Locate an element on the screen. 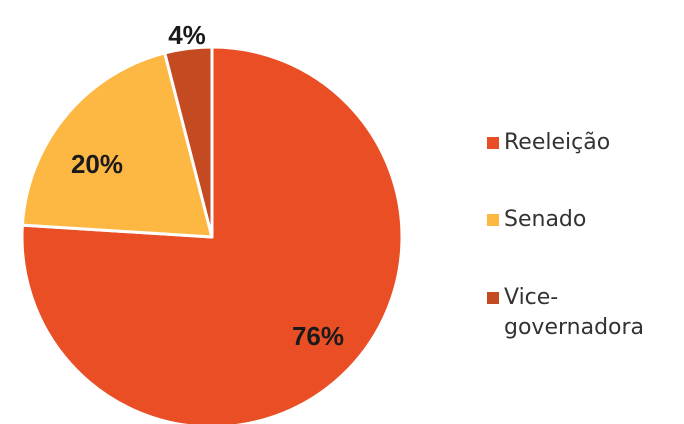 This screenshot has width=684, height=424. legend-label-line: governadora is located at coordinates (574, 327).